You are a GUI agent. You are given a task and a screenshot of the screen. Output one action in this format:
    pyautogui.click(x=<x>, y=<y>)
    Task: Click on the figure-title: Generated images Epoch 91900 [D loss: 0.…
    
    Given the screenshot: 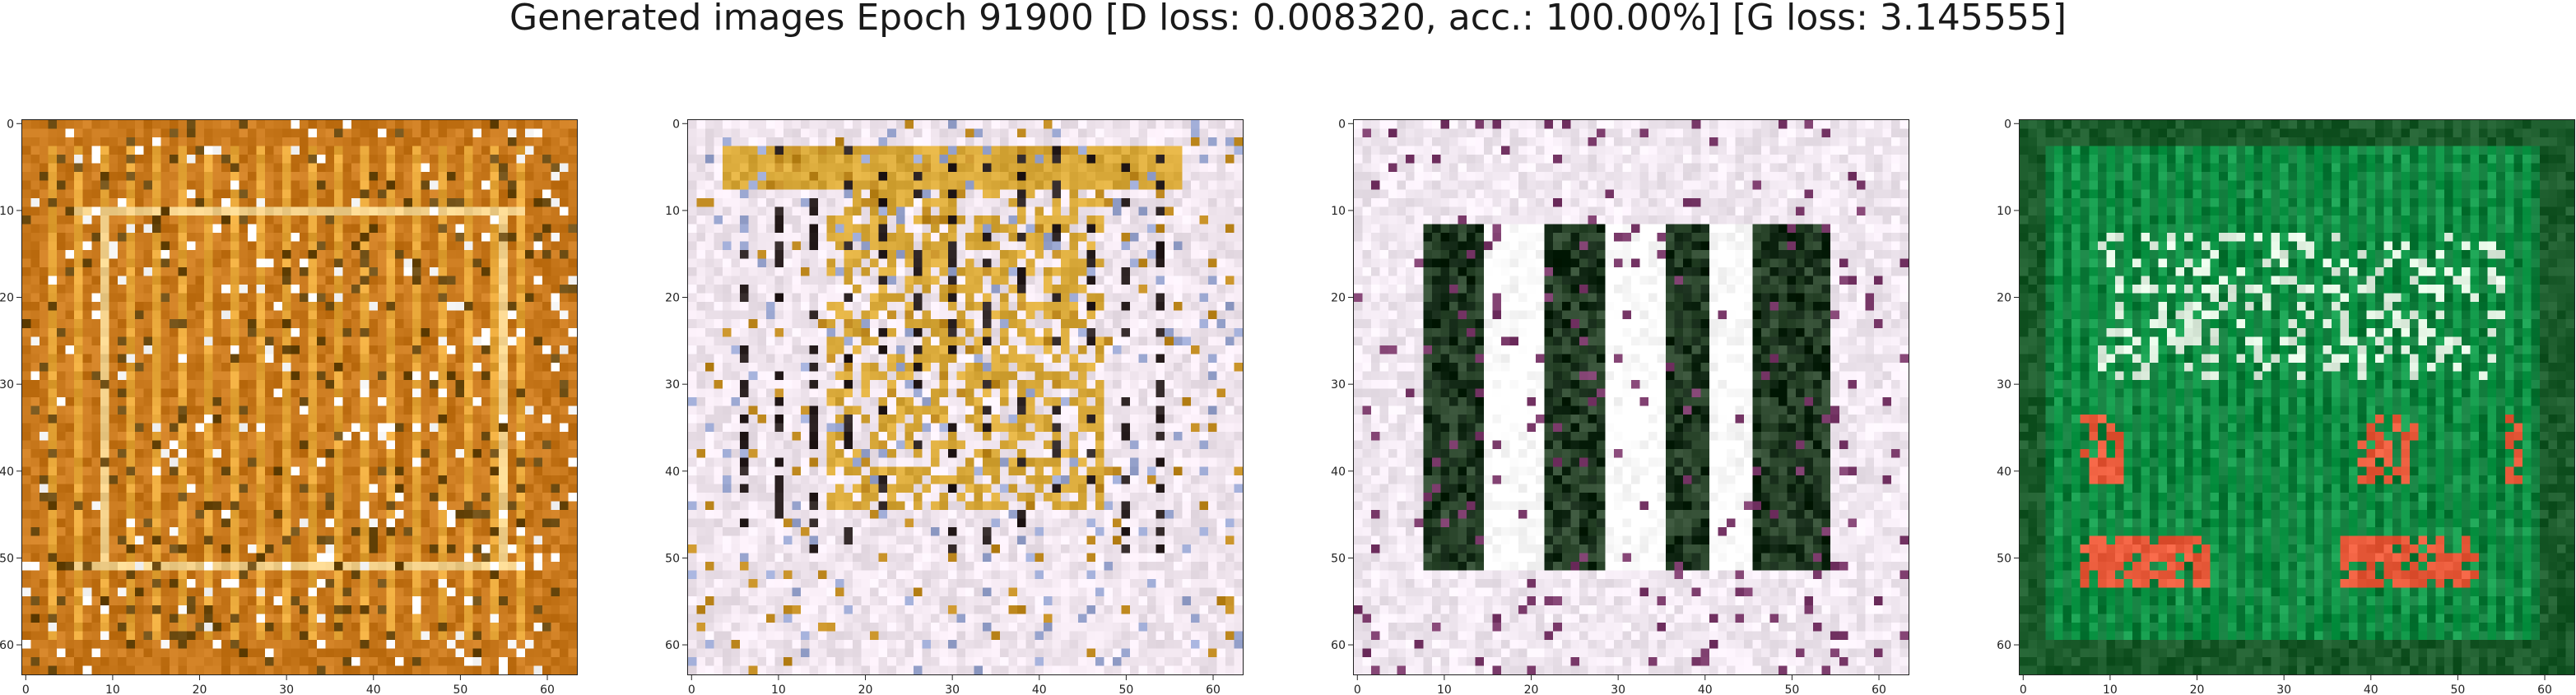 What is the action you would take?
    pyautogui.click(x=1288, y=19)
    